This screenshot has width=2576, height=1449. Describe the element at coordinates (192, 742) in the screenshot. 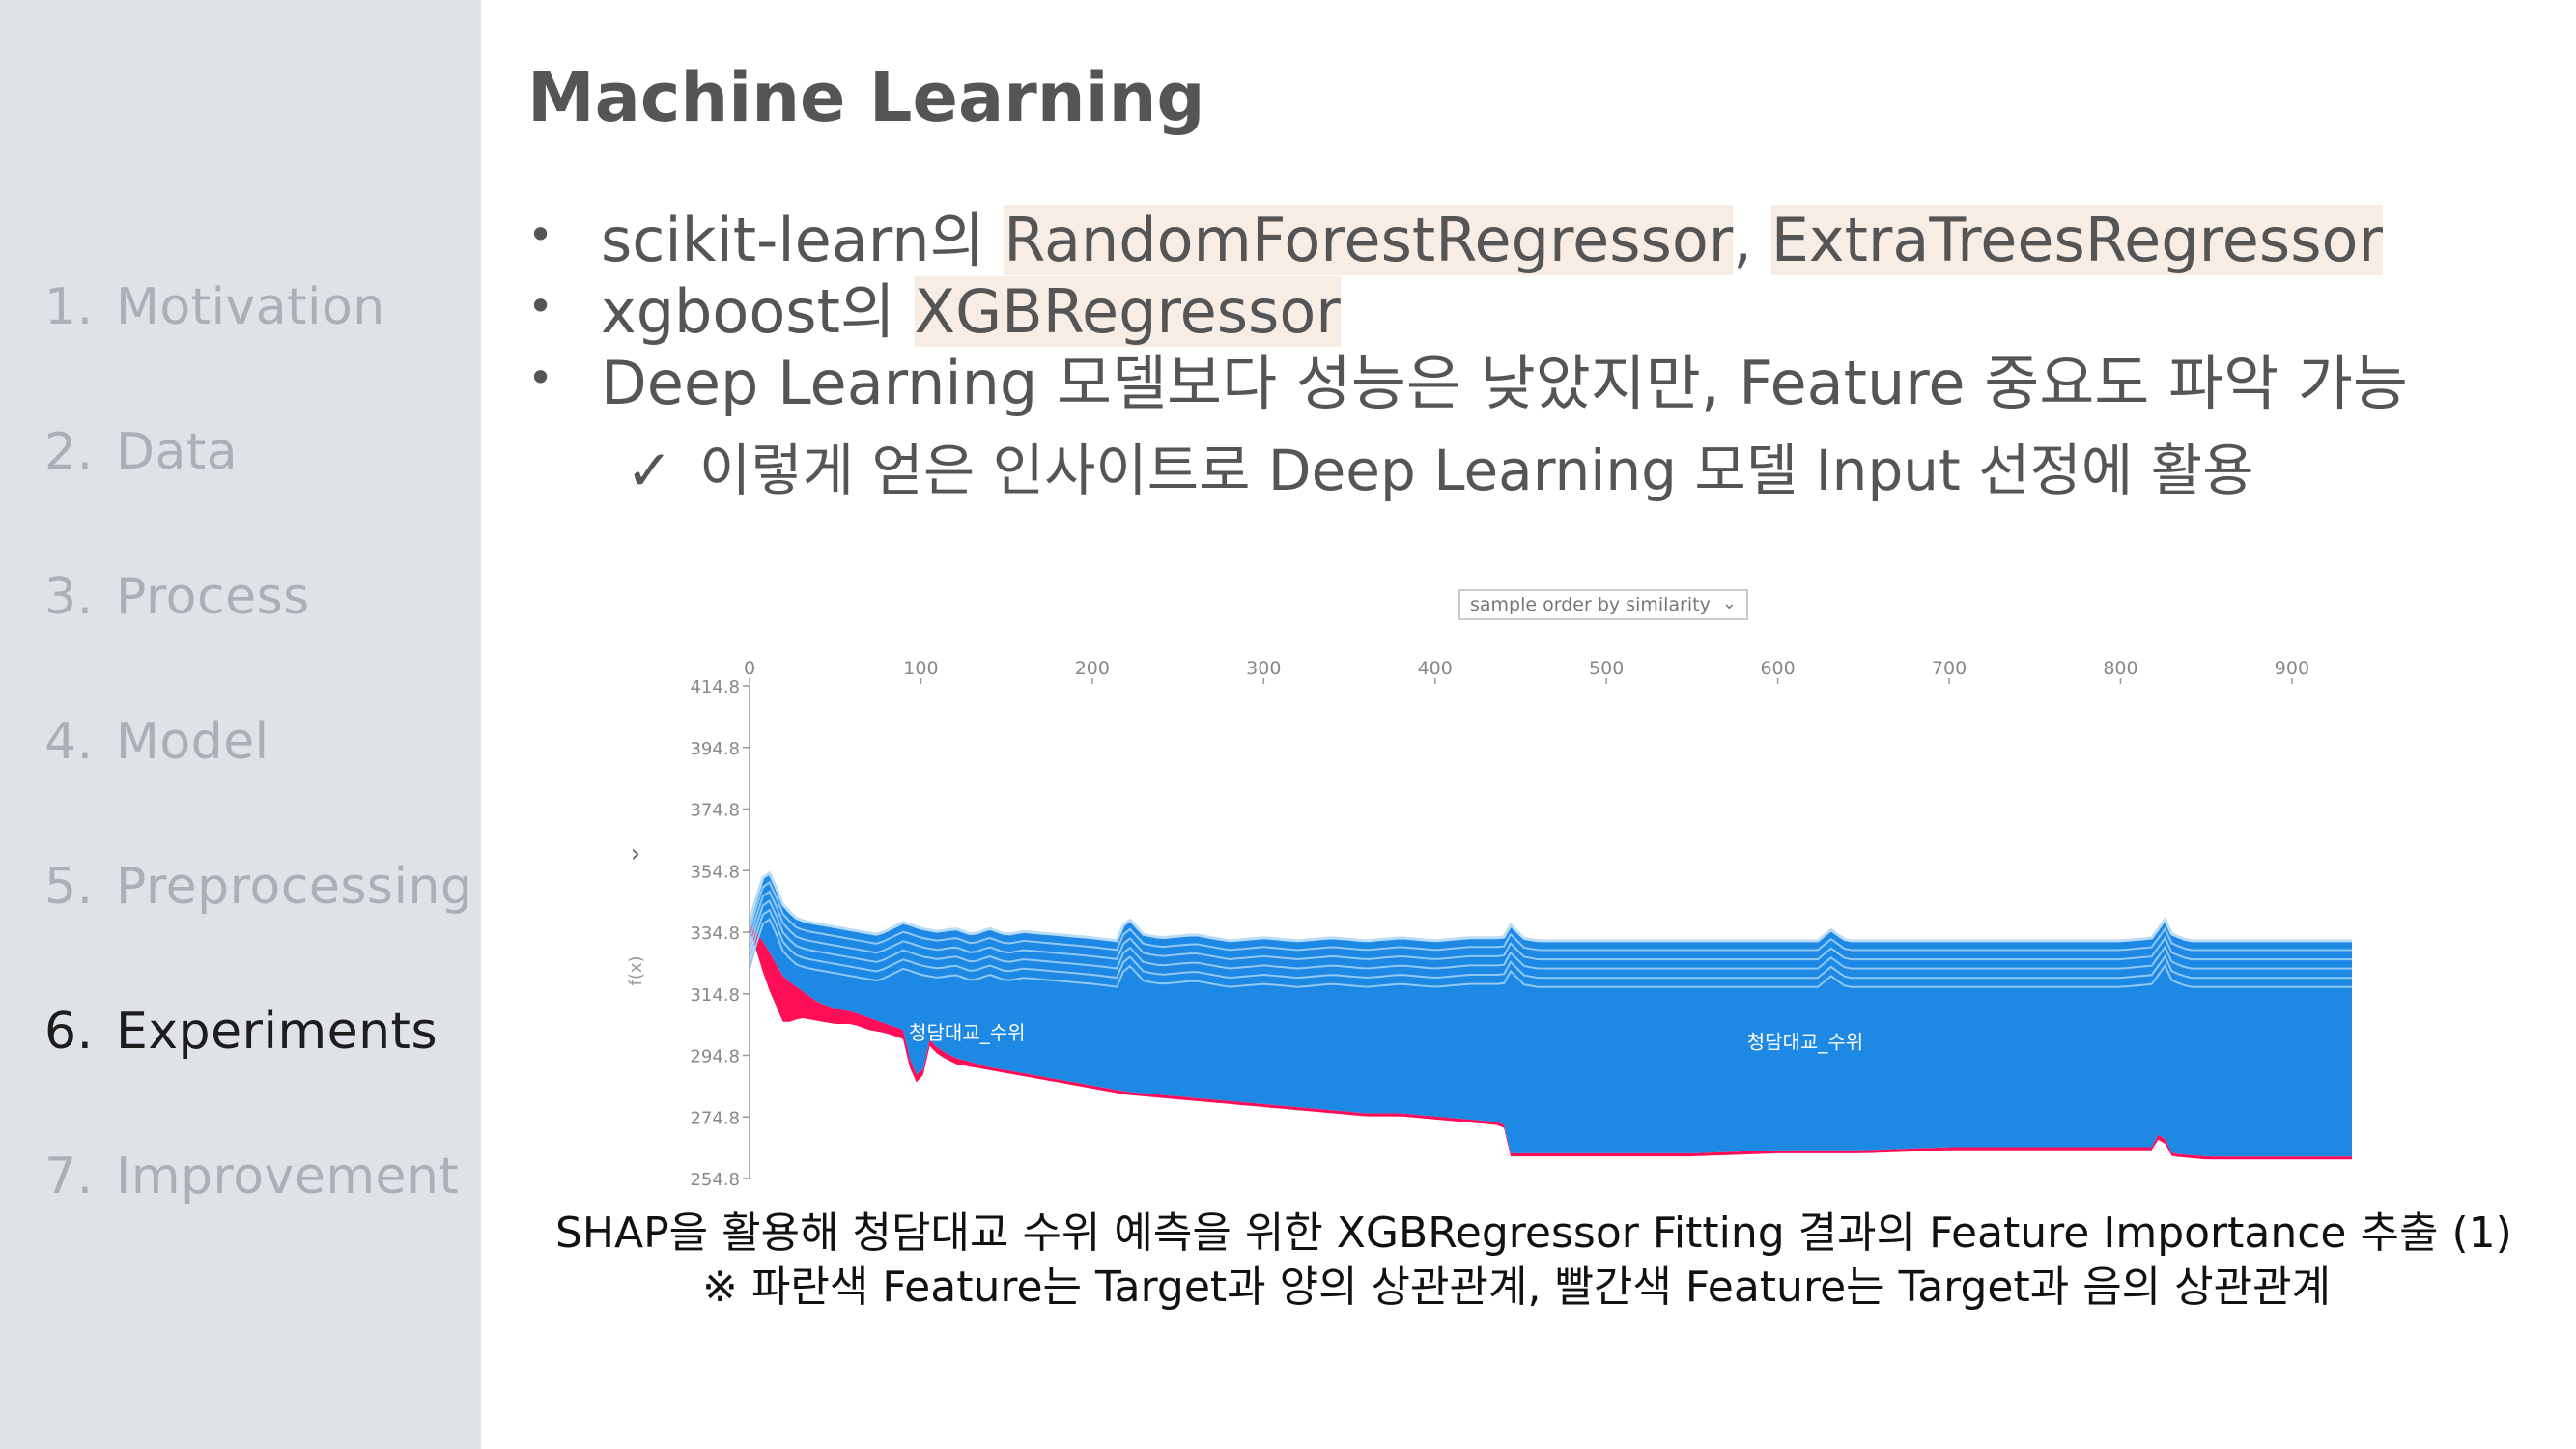

I see `nav-item-label: Model` at that location.